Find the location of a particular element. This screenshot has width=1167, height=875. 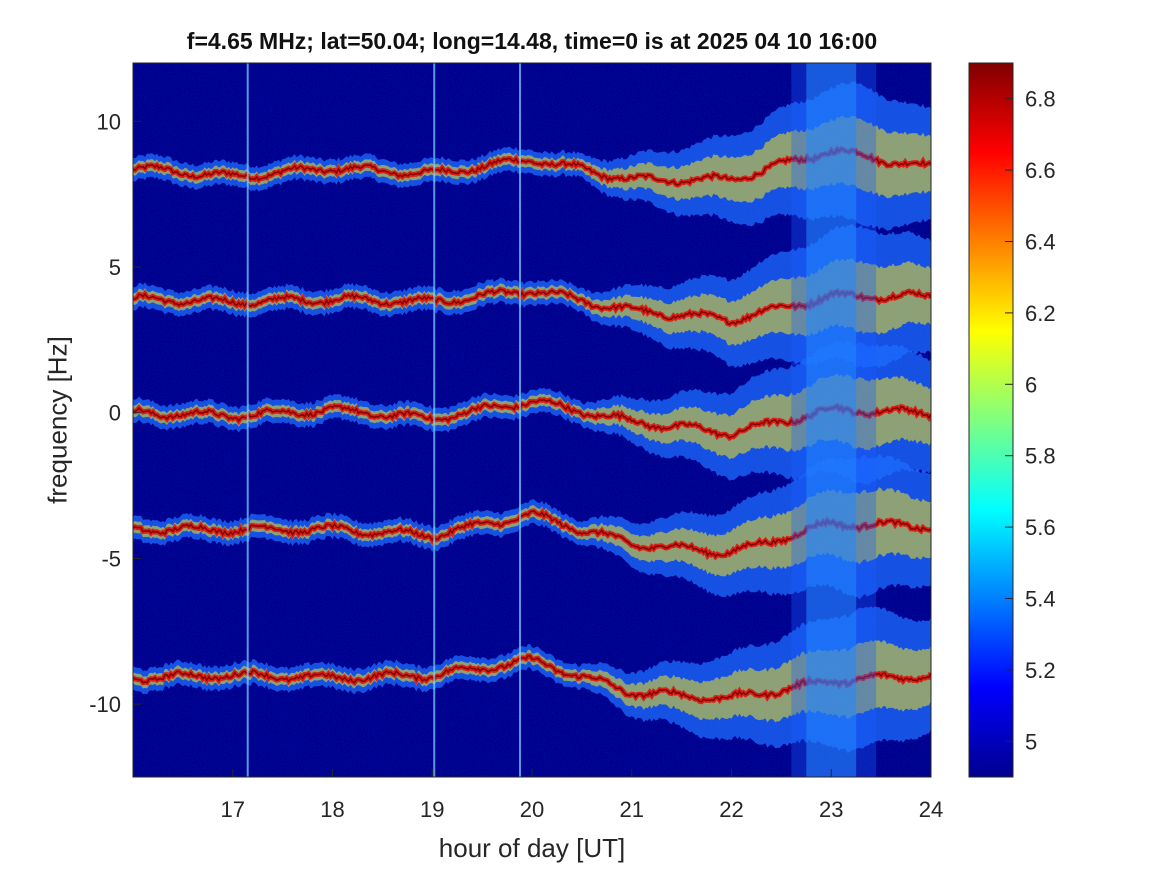

colorbar-tick-label: 5.4 is located at coordinates (1040, 599).